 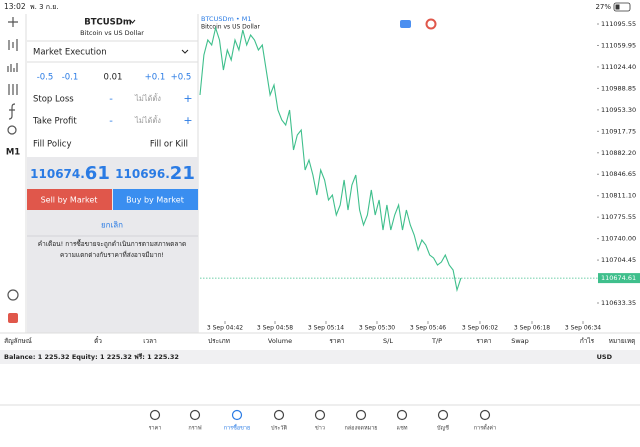 I want to click on y-tick-label: 110811.10, so click(x=618, y=196).